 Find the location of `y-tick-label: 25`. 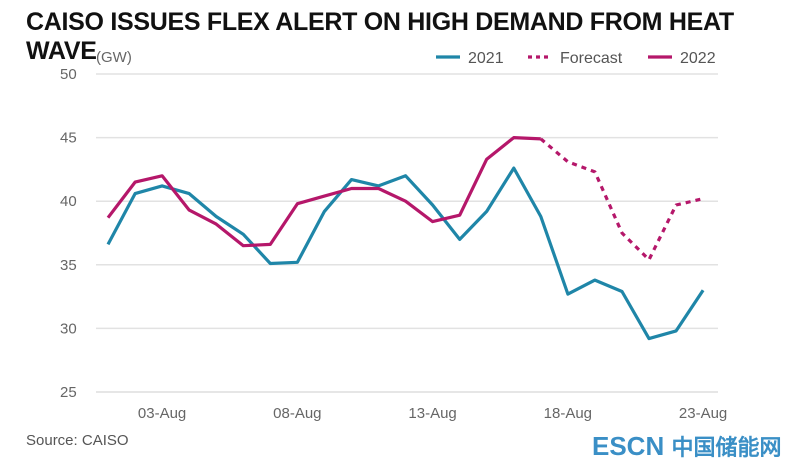

y-tick-label: 25 is located at coordinates (68, 392).